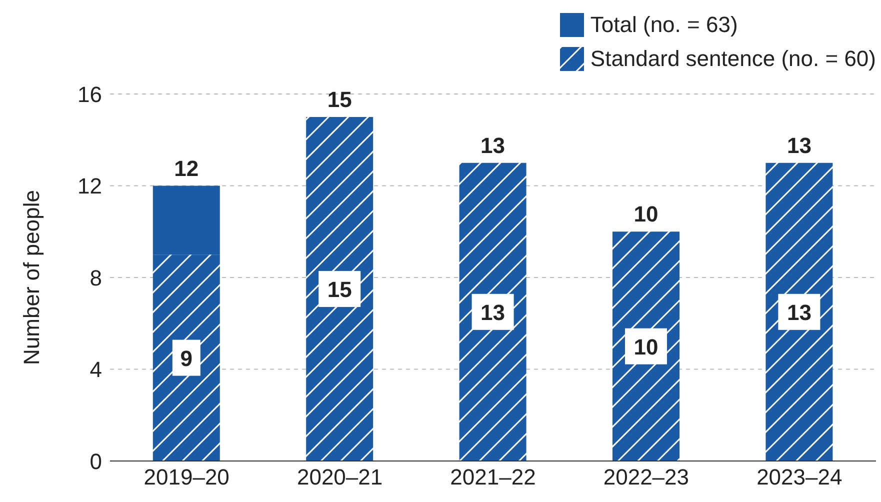 The height and width of the screenshot is (502, 881). Describe the element at coordinates (96, 461) in the screenshot. I see `y-tick-label: 0` at that location.